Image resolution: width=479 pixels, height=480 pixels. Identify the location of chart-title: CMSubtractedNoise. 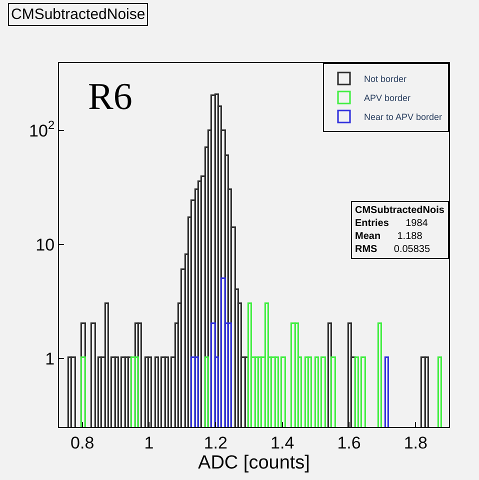
(78, 14).